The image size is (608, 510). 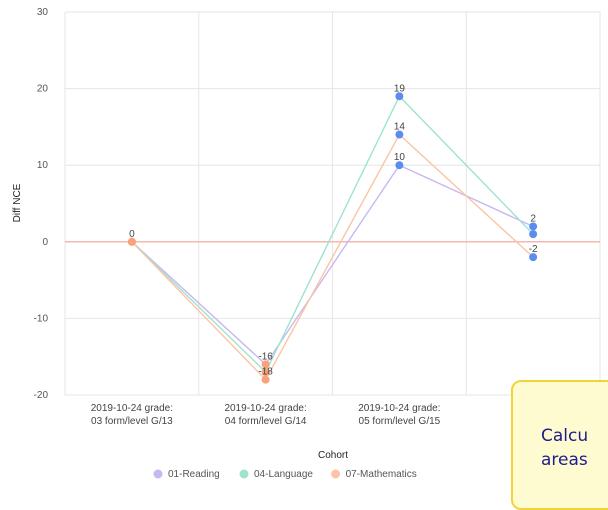 What do you see at coordinates (533, 234) in the screenshot?
I see `data-point` at bounding box center [533, 234].